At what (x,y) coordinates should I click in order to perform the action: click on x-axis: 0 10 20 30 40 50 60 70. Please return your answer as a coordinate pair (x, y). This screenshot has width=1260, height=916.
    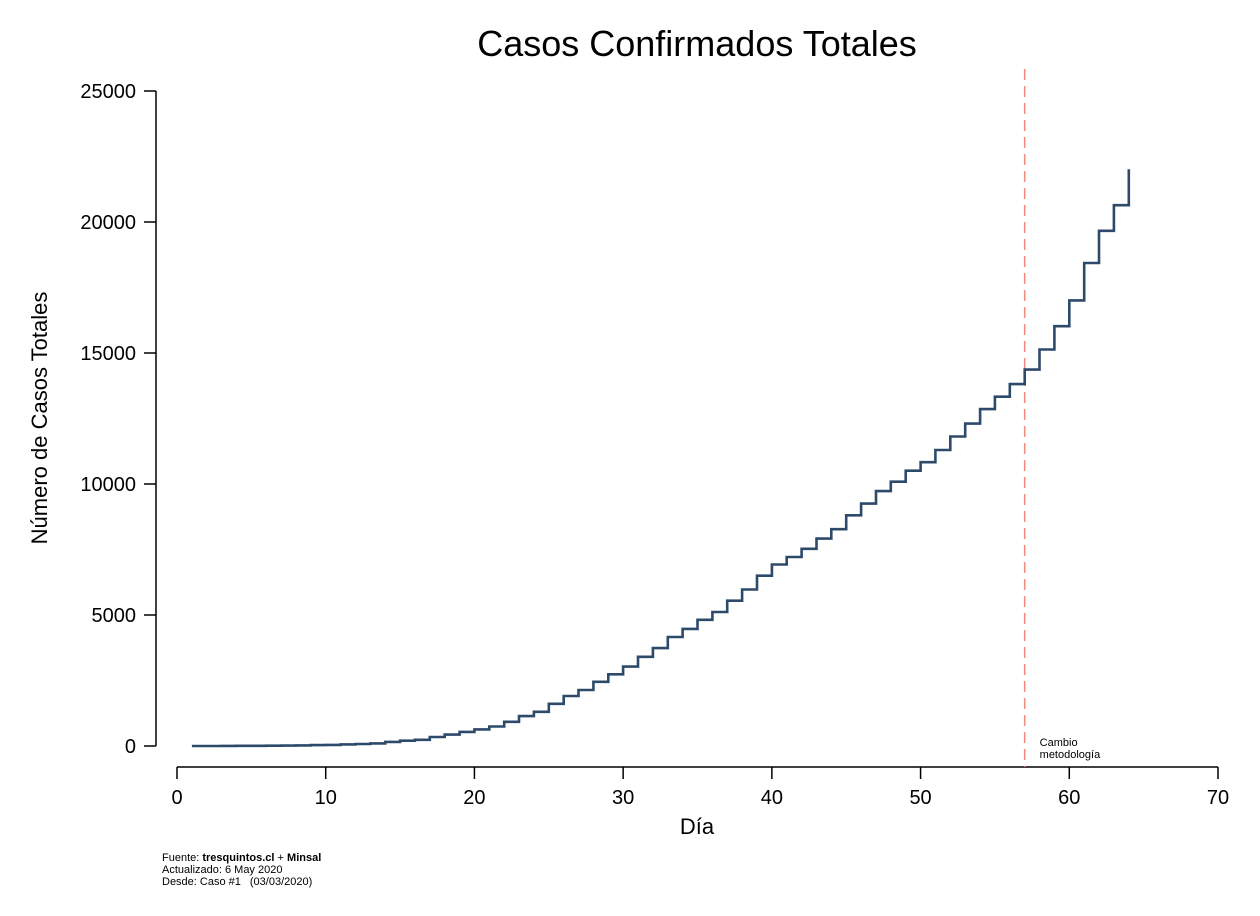
    Looking at the image, I should click on (700, 787).